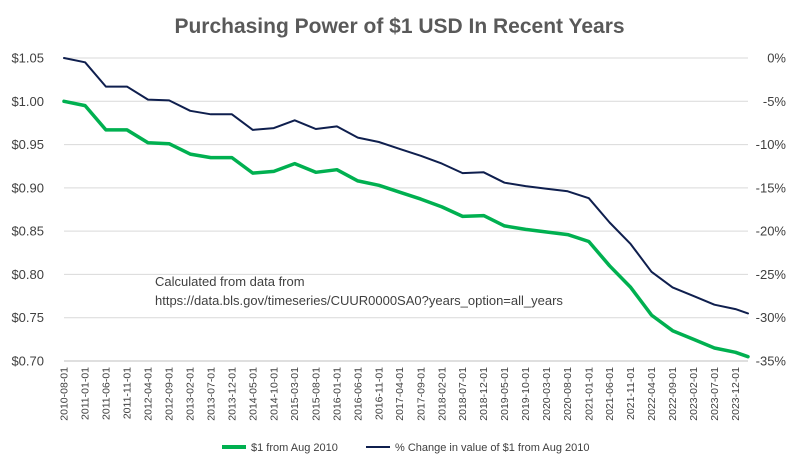 The image size is (799, 467). Describe the element at coordinates (631, 393) in the screenshot. I see `x-tick-label: 2021-11-01` at that location.